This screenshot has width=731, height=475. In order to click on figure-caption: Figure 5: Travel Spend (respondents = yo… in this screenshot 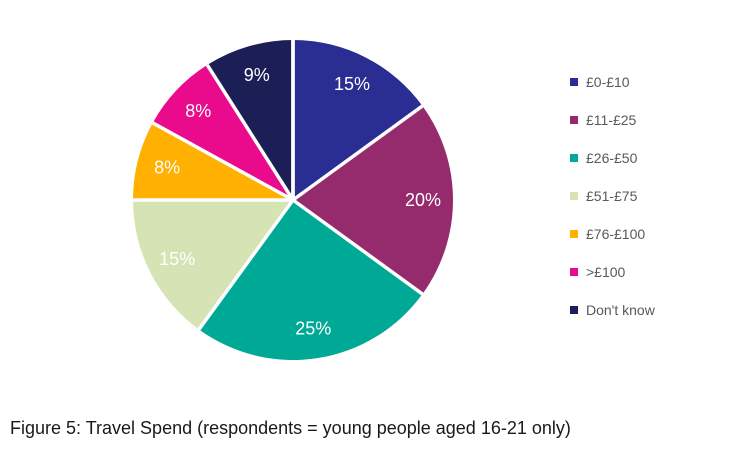, I will do `click(290, 428)`.